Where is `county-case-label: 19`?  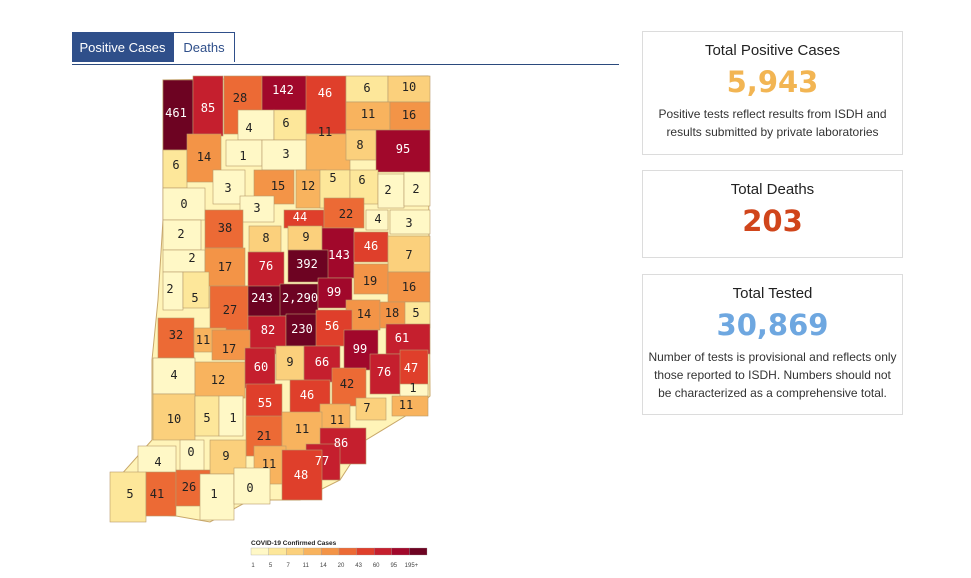 county-case-label: 19 is located at coordinates (370, 281).